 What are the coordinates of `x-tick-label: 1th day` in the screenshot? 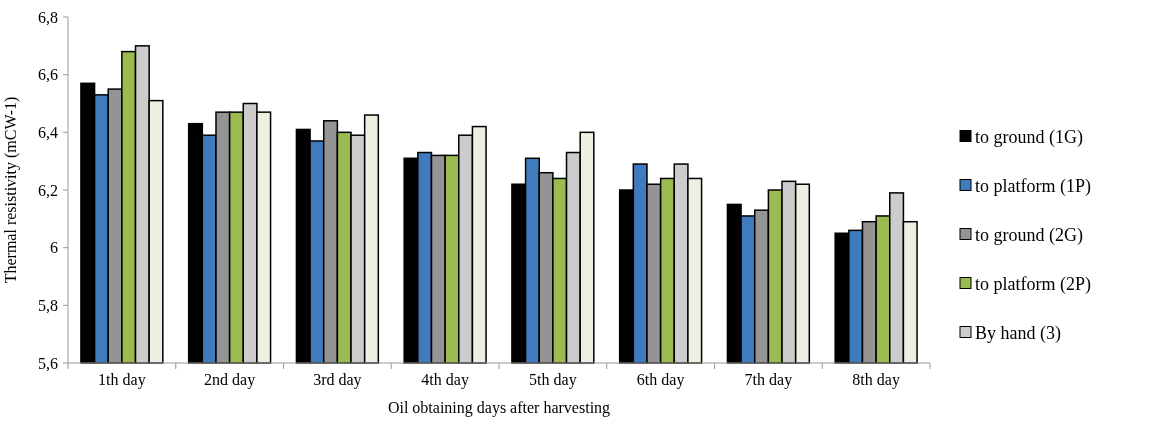 It's located at (122, 380).